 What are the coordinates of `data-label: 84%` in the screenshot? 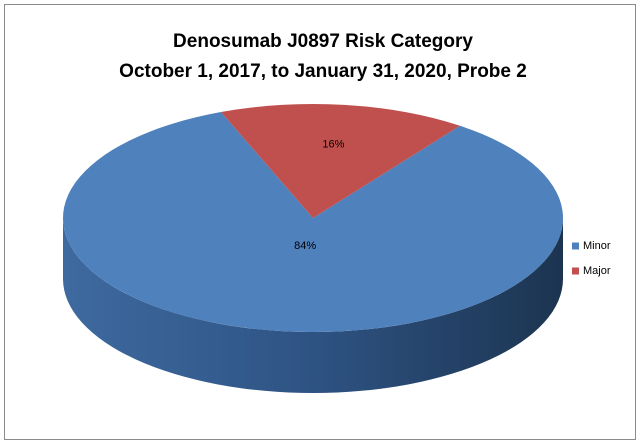 It's located at (305, 246).